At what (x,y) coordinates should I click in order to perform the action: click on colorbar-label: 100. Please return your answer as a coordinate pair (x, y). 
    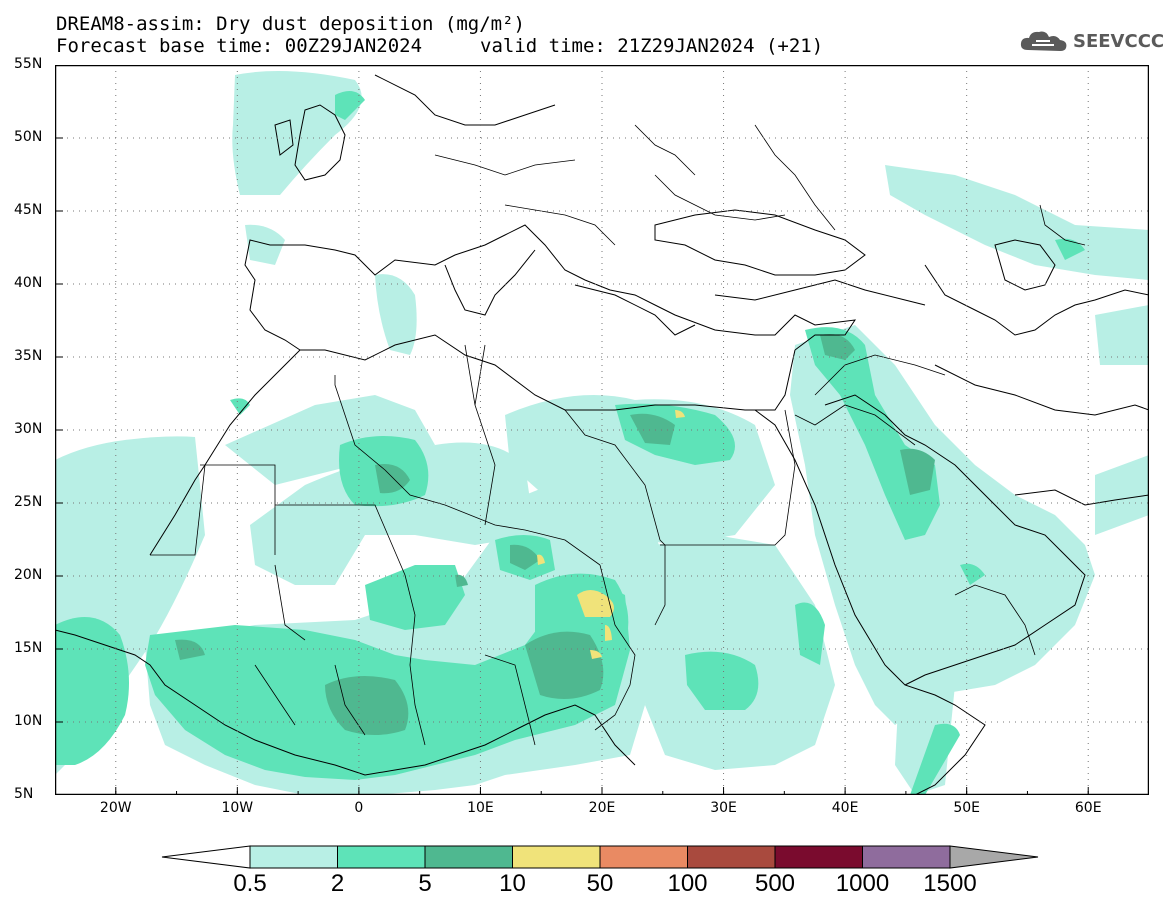
    Looking at the image, I should click on (687, 883).